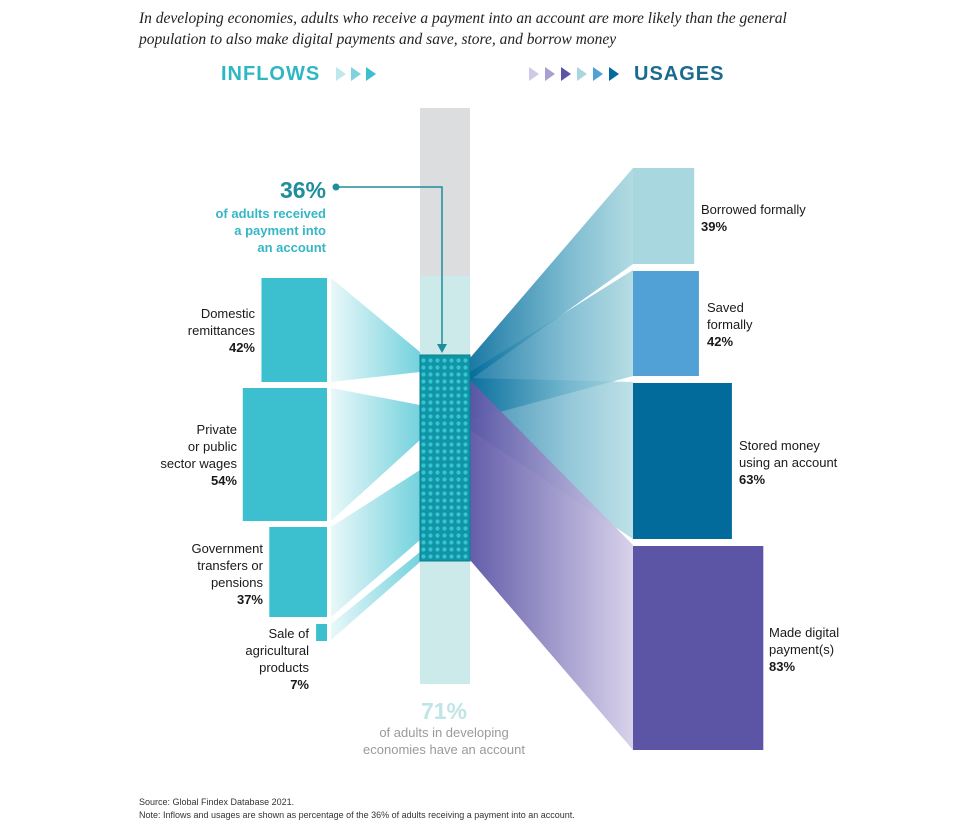  I want to click on usage-percent: 83%, so click(782, 666).